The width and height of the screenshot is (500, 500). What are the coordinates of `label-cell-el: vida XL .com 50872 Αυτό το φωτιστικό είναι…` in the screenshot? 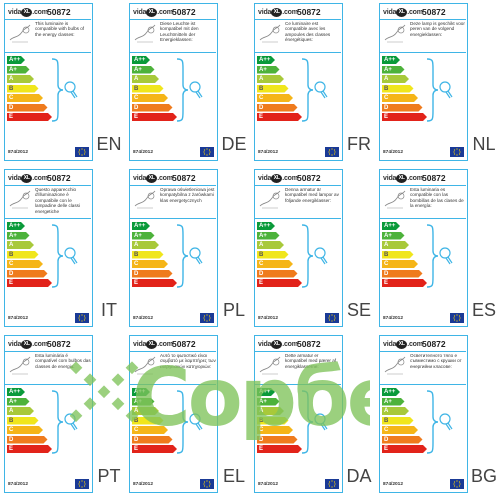 It's located at (187, 415).